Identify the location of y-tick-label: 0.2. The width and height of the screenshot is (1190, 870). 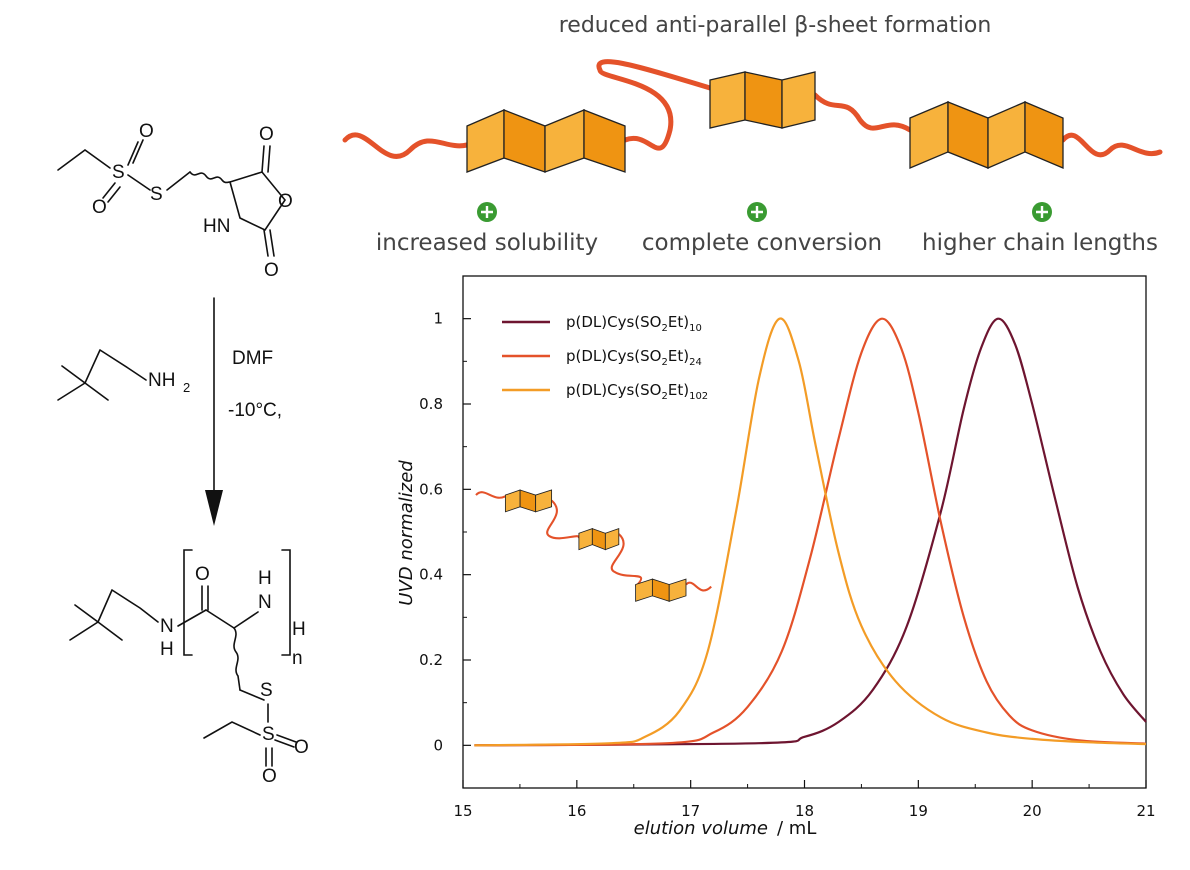
(431, 660).